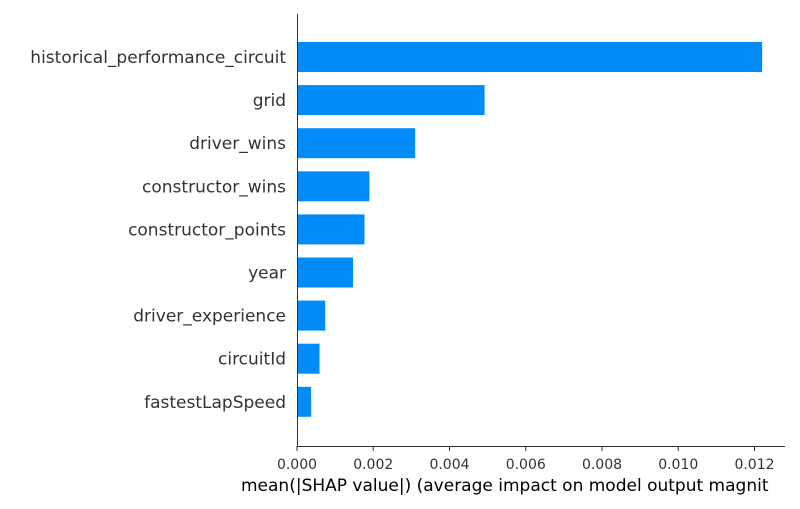  I want to click on x-tick-label: 0.002, so click(373, 465).